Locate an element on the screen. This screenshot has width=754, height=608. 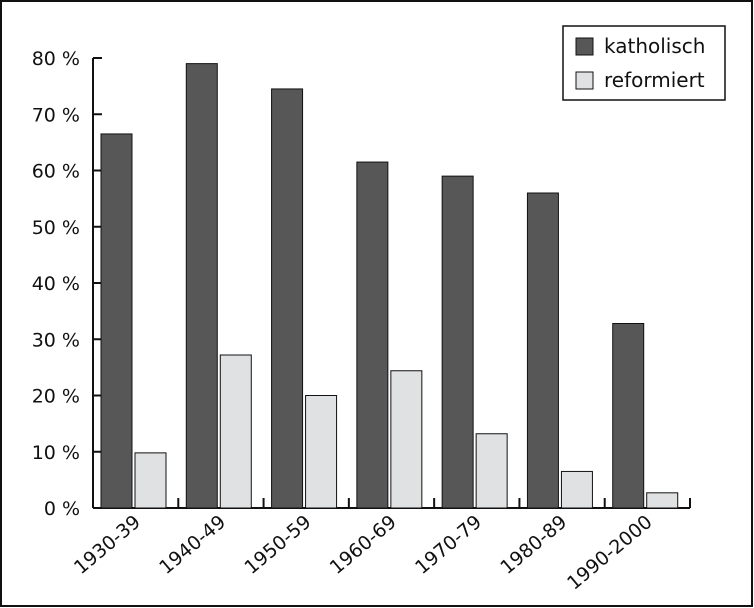
y-tick-label: 60 % is located at coordinates (56, 172).